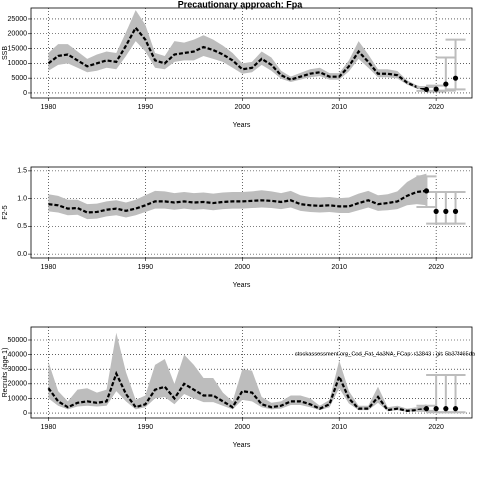  Describe the element at coordinates (18, 19) in the screenshot. I see `y-tick-label: 25000` at that location.